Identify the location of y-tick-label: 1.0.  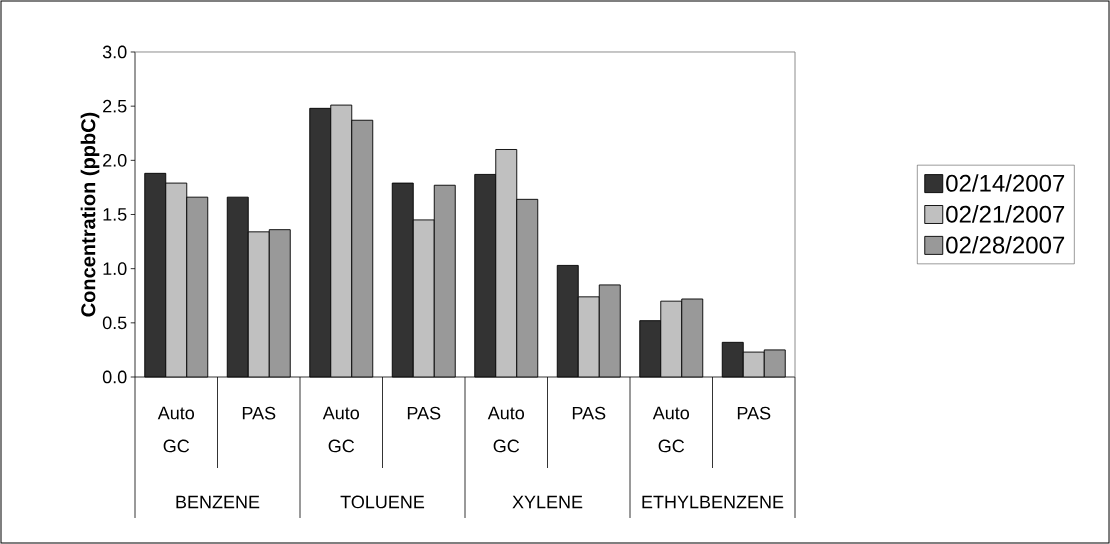
(115, 269).